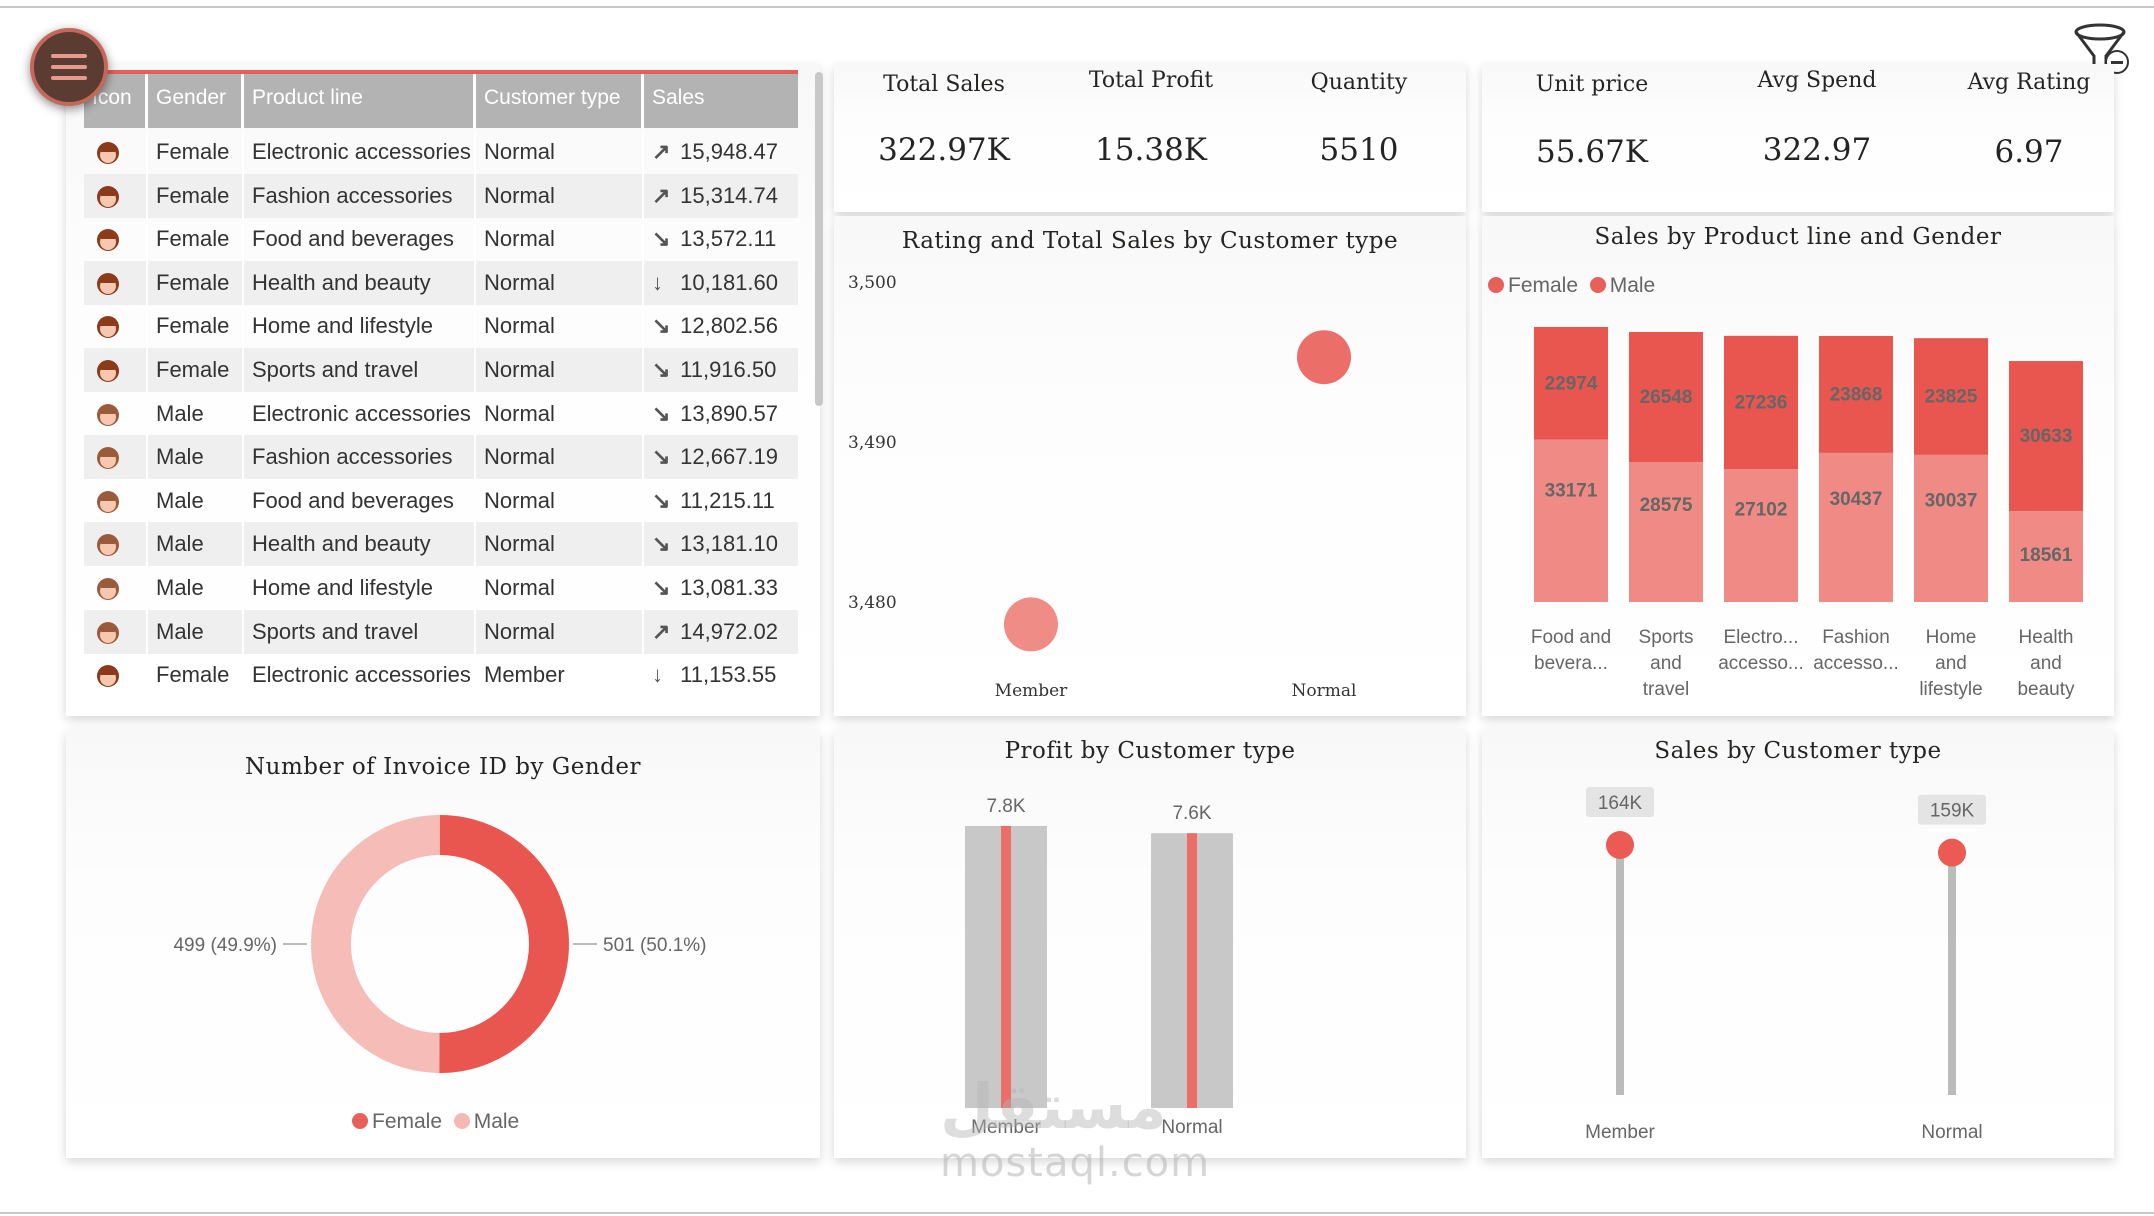 The width and height of the screenshot is (2154, 1216). Describe the element at coordinates (1571, 286) in the screenshot. I see `chart-legend: Female Male` at that location.